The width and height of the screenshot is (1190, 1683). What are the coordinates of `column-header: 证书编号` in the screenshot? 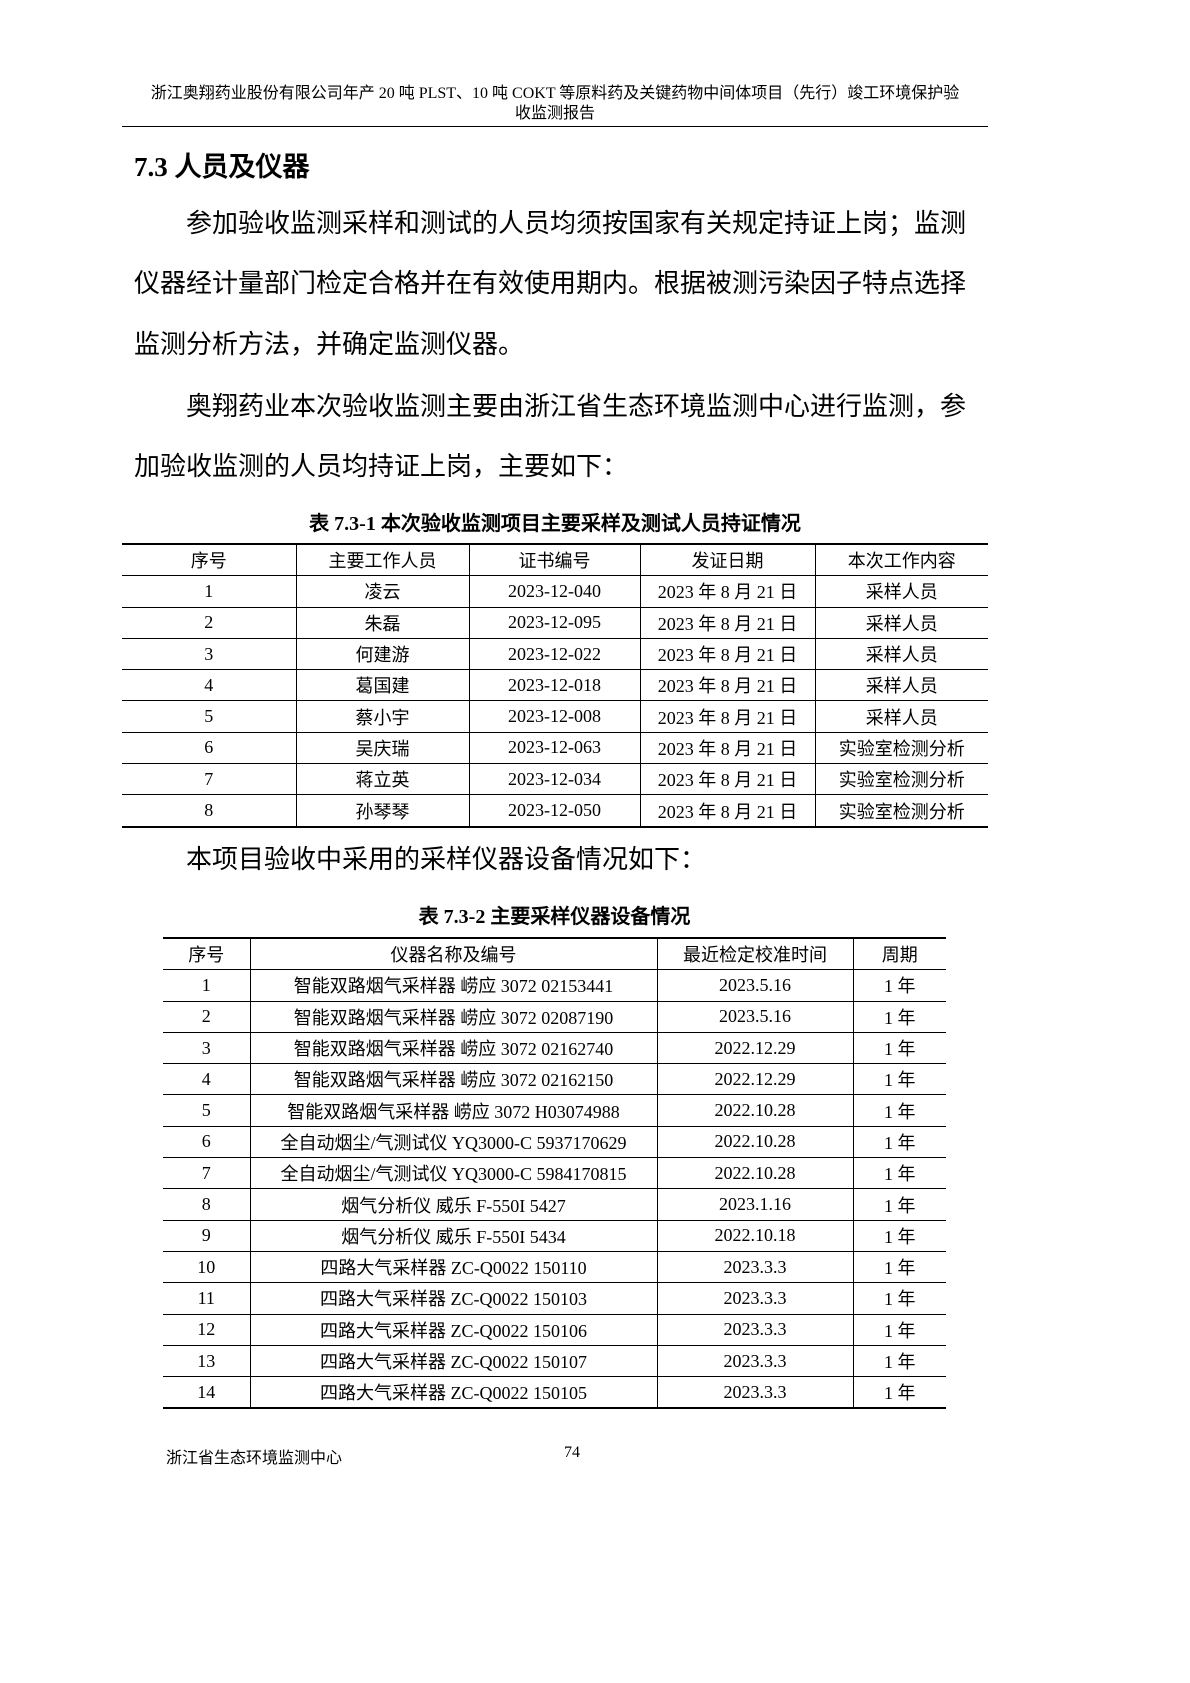 It's located at (554, 560).